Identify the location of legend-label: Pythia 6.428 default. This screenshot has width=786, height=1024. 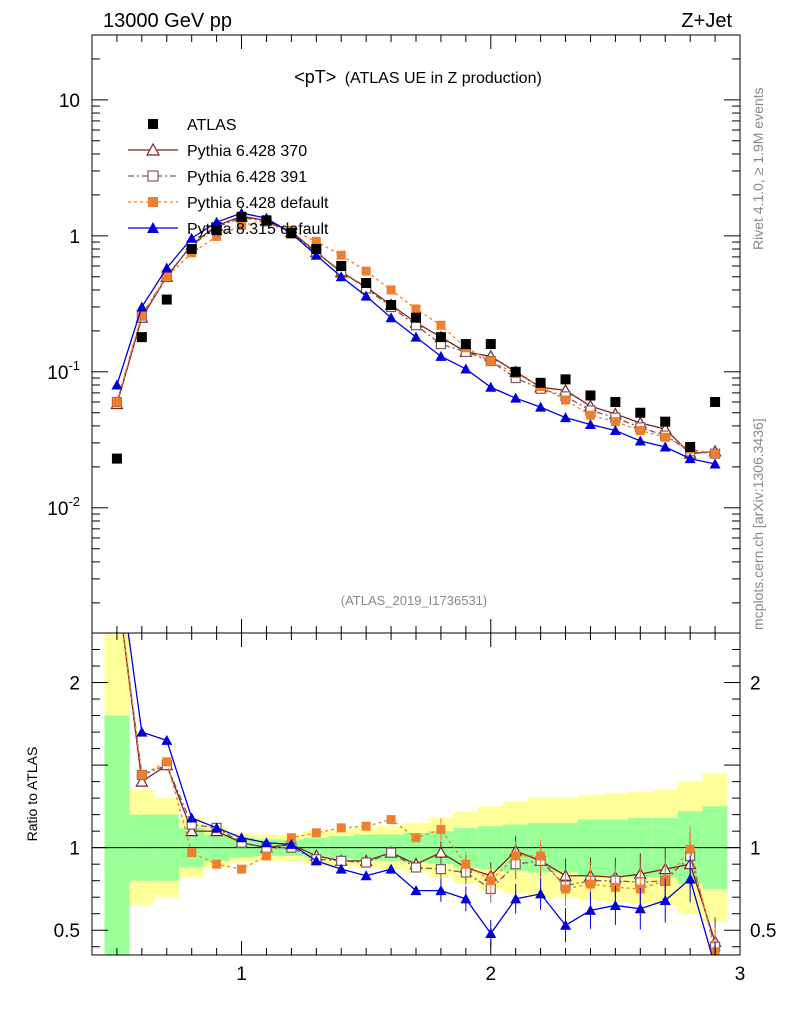
(258, 203).